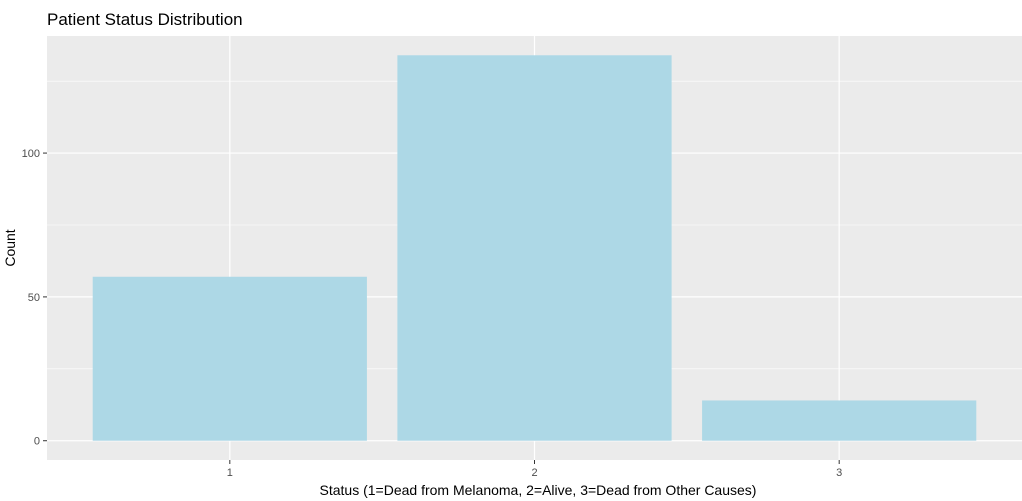 The width and height of the screenshot is (1022, 501). I want to click on y-tick-label: 50, so click(34, 298).